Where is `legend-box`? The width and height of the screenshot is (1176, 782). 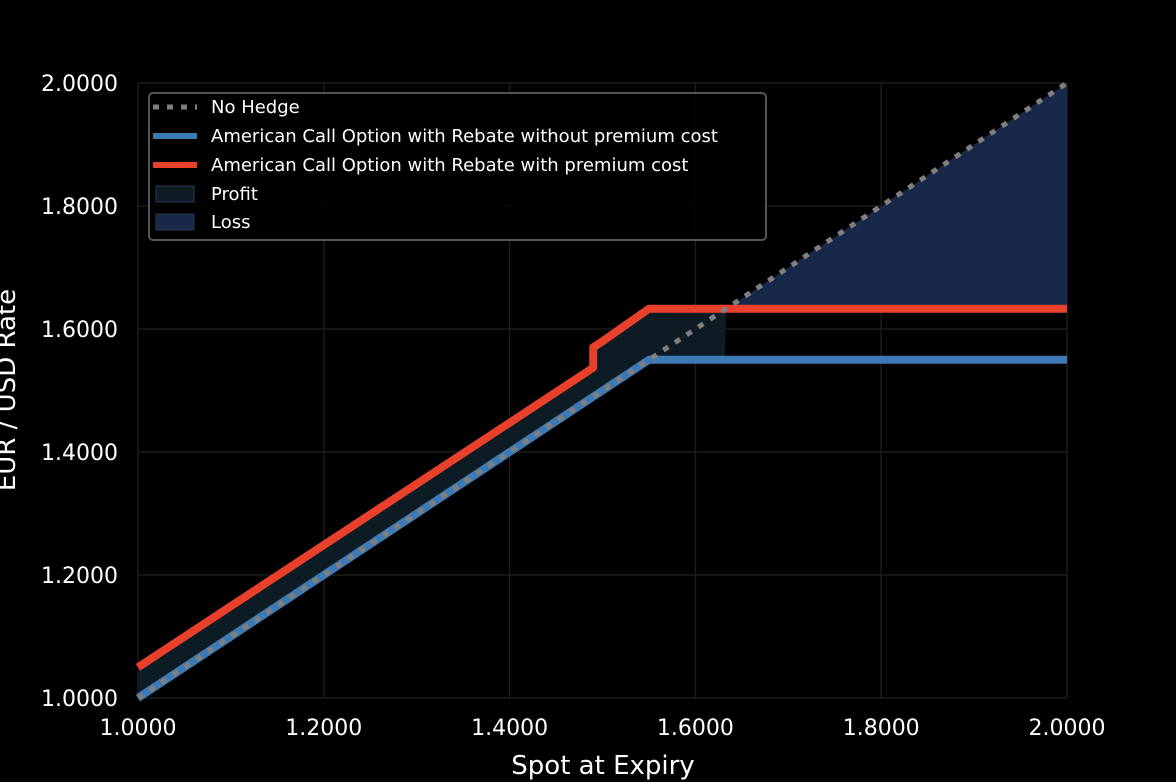 legend-box is located at coordinates (457, 166).